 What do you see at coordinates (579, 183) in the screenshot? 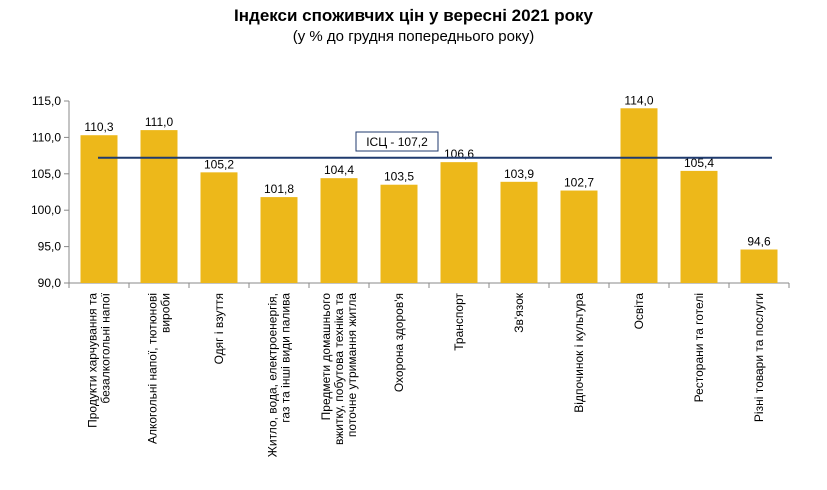
I see `data-label: 102,7` at bounding box center [579, 183].